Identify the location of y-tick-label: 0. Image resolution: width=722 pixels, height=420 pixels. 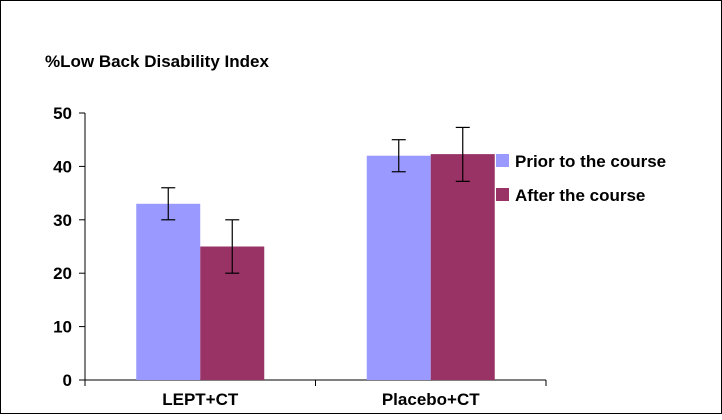
(67, 380).